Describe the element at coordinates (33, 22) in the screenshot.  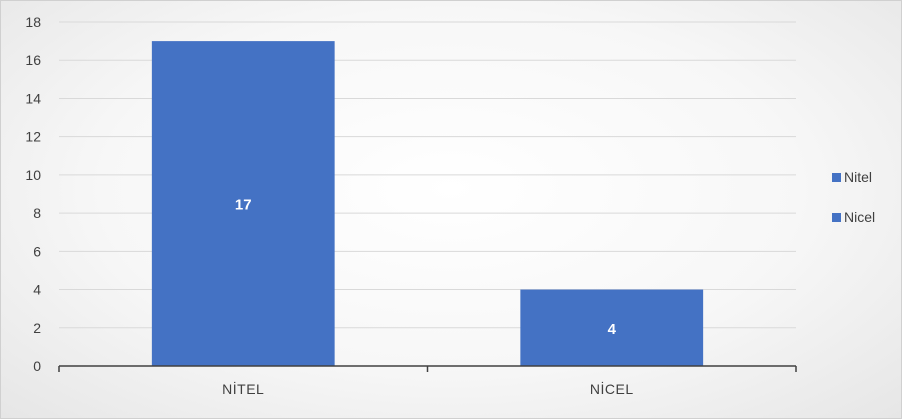
I see `y-tick-label: 18` at that location.